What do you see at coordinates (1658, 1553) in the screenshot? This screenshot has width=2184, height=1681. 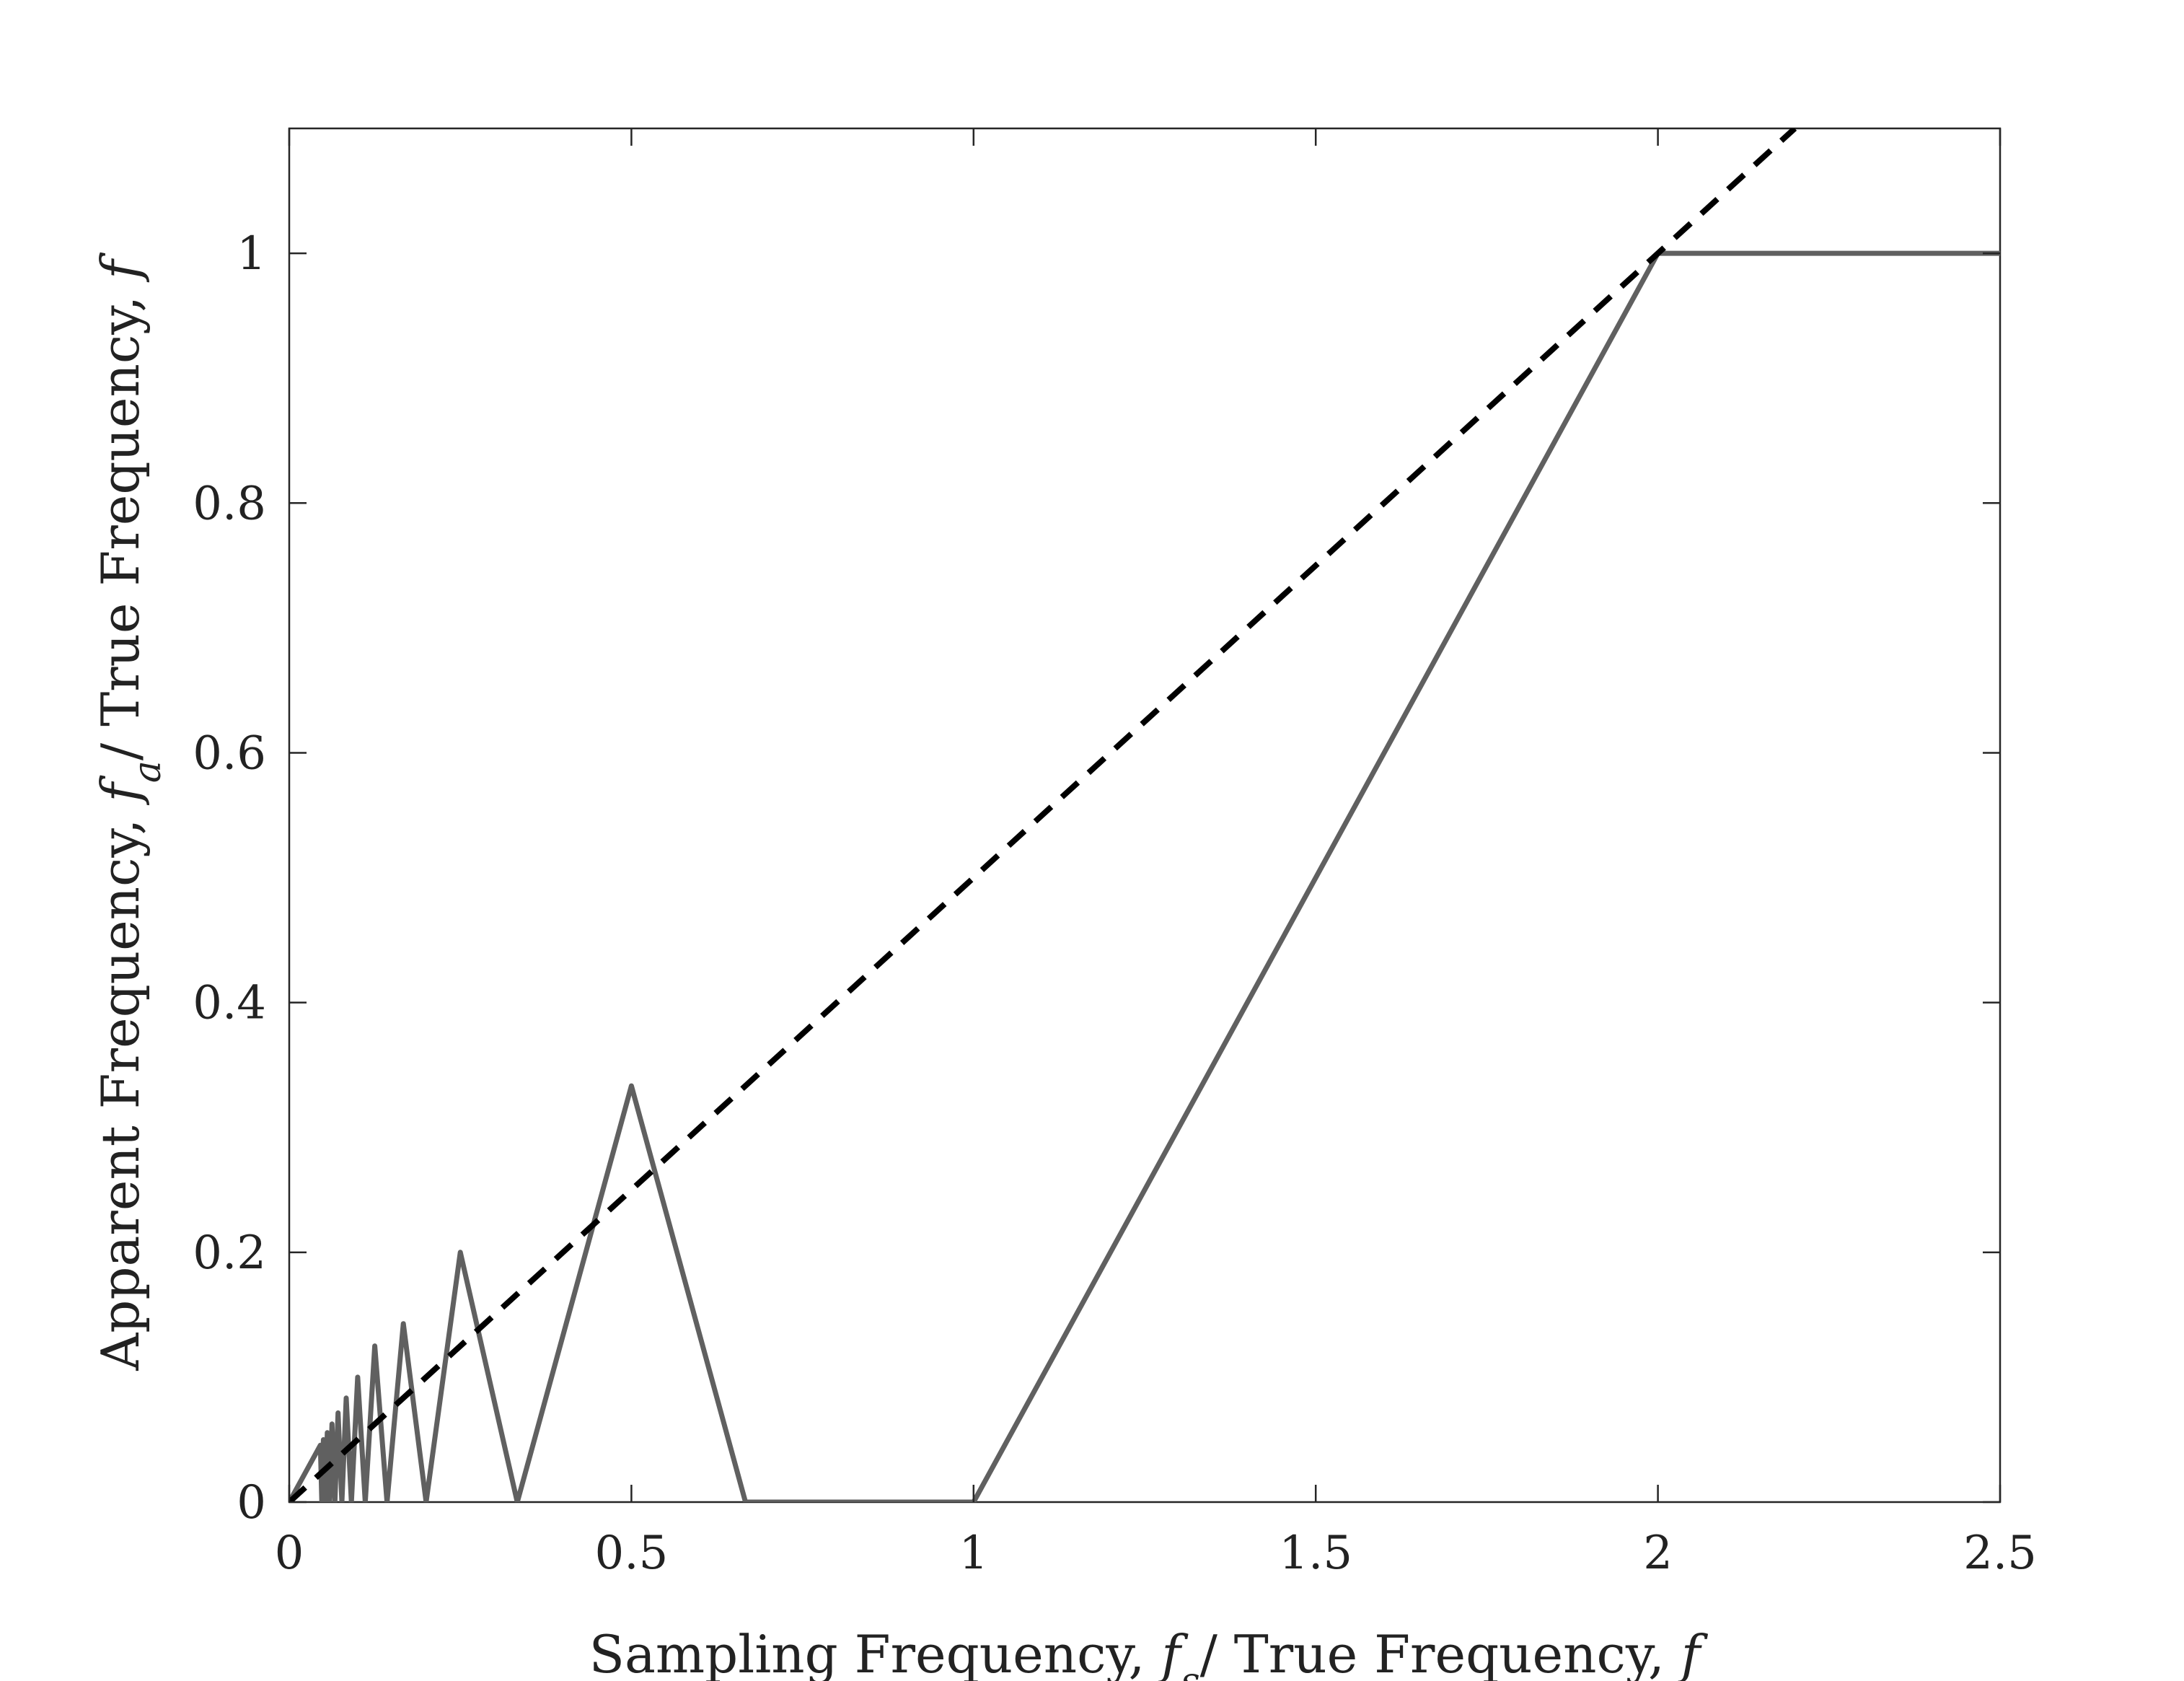 I see `x-tick-label: 2` at bounding box center [1658, 1553].